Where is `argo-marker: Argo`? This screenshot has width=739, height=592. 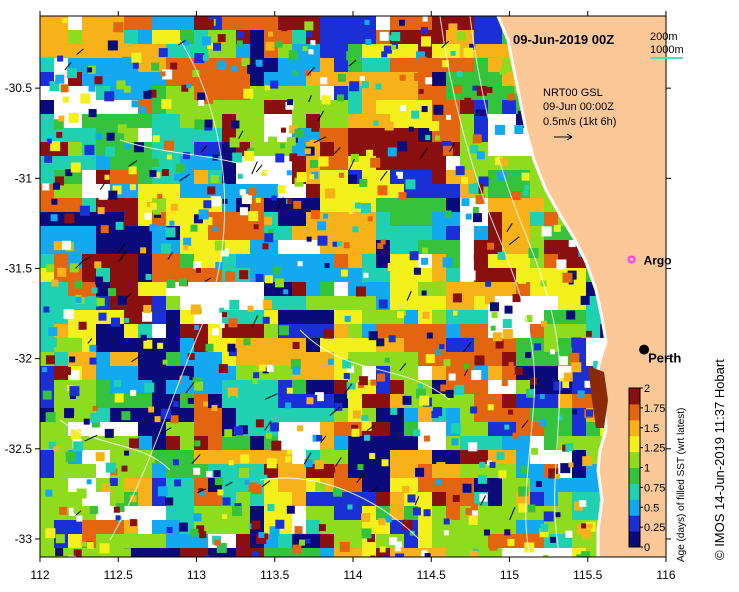
argo-marker: Argo is located at coordinates (649, 260).